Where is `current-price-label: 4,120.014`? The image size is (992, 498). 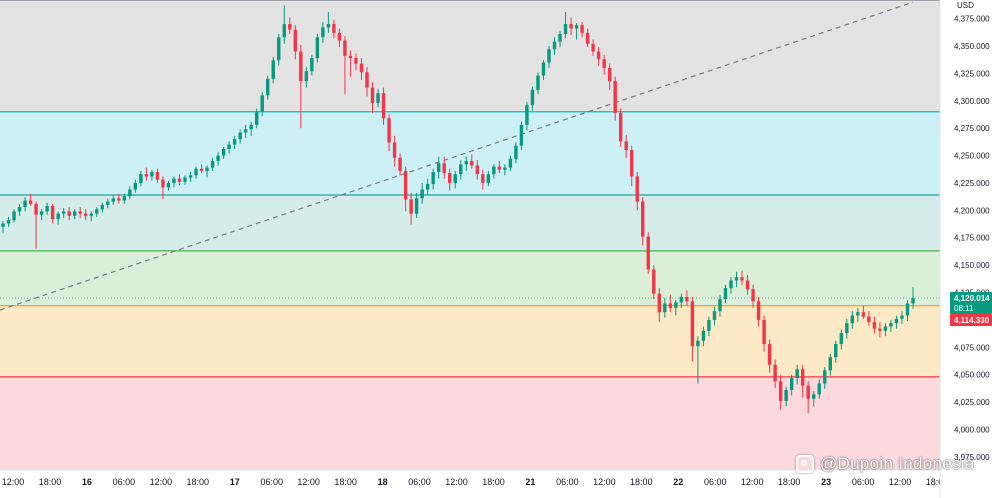 current-price-label: 4,120.014 is located at coordinates (972, 298).